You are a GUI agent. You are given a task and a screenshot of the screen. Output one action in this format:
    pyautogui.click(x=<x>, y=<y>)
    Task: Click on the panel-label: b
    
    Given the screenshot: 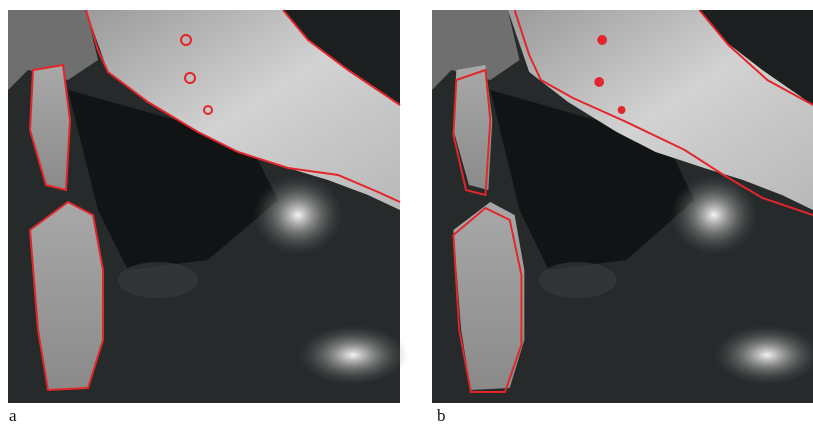 What is the action you would take?
    pyautogui.click(x=441, y=415)
    